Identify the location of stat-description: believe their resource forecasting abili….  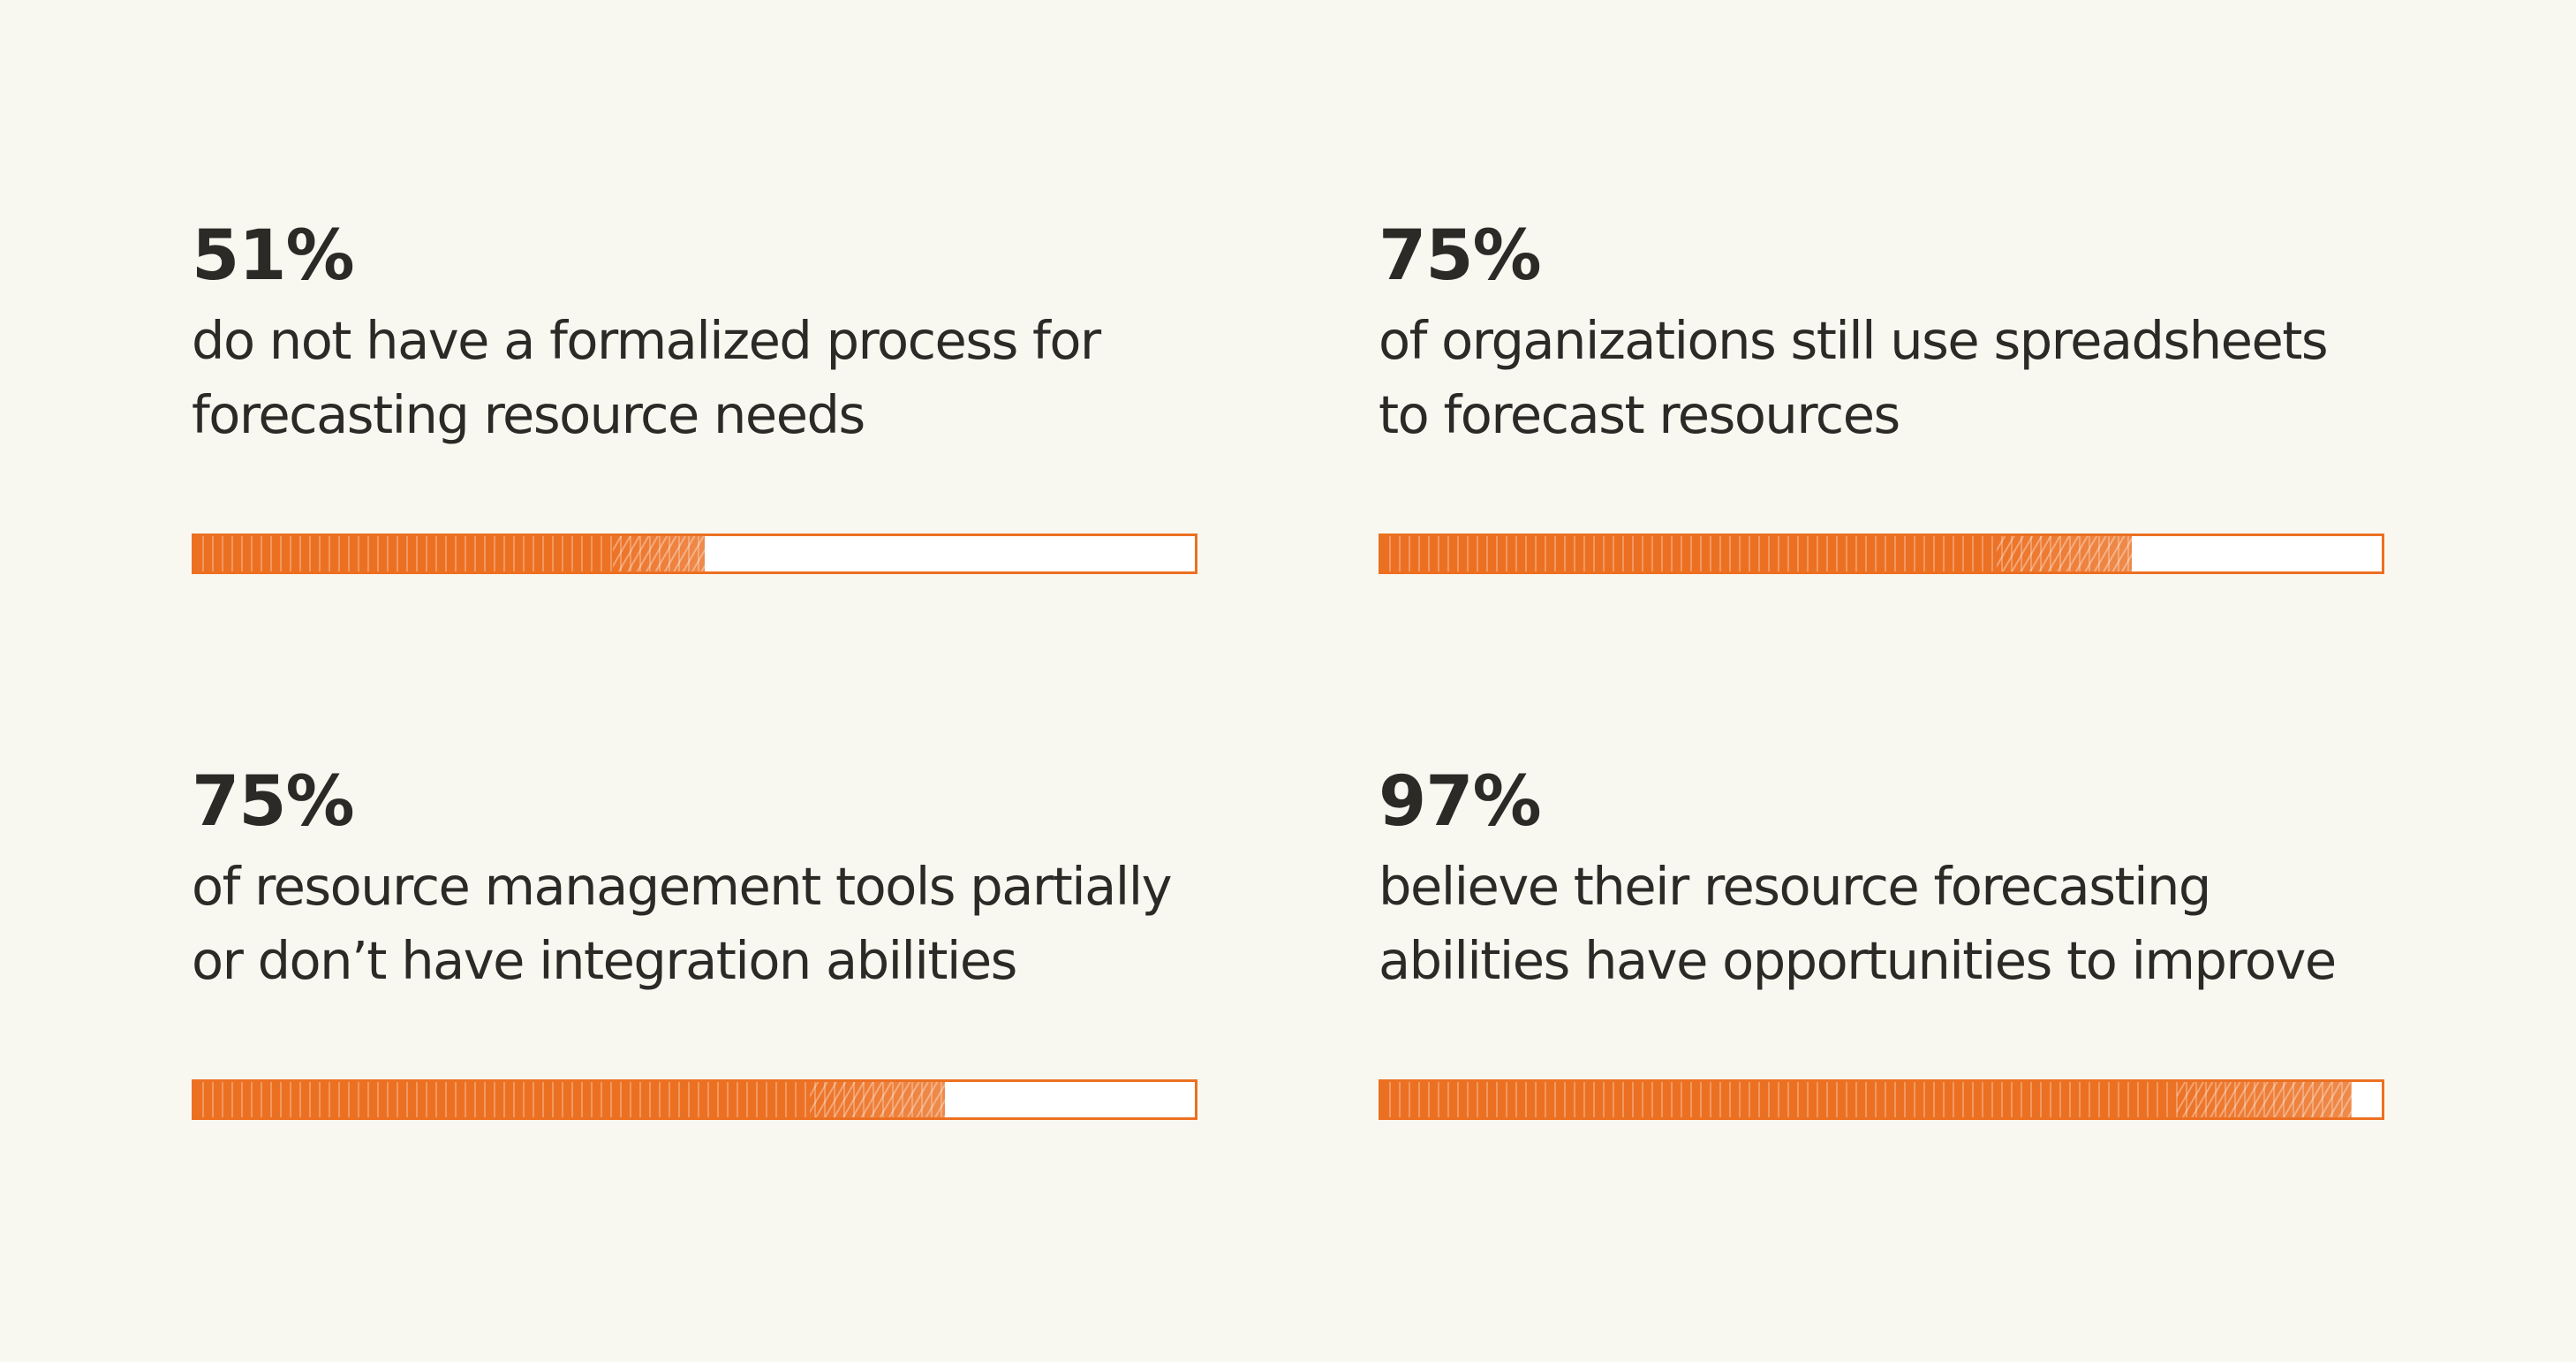
(1882, 924).